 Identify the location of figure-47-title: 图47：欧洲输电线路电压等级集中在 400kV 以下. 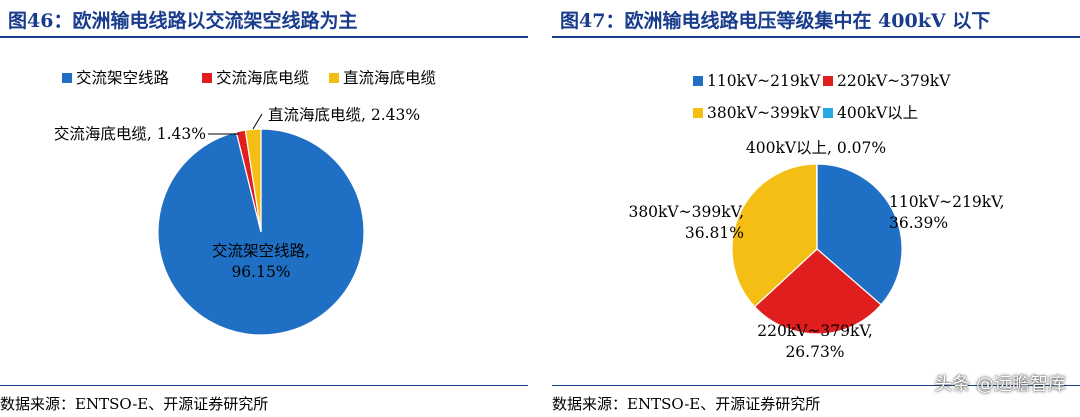
(775, 21).